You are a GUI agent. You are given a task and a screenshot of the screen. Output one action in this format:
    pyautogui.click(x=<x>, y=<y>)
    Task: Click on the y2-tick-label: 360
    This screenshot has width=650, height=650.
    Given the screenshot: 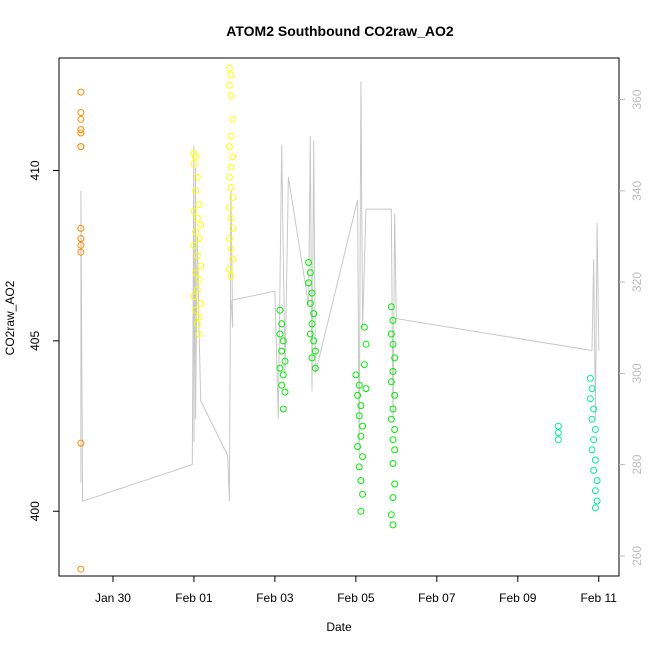 What is the action you would take?
    pyautogui.click(x=637, y=99)
    